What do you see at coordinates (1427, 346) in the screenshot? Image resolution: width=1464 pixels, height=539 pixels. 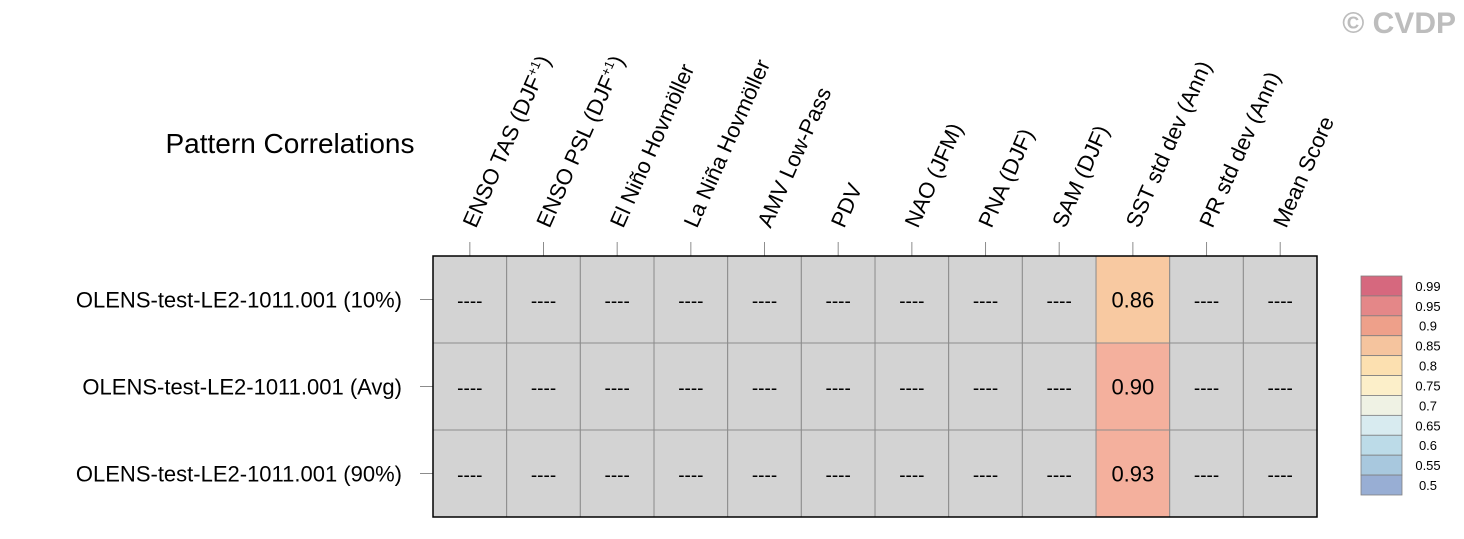 I see `colorbar-label: 0.85` at bounding box center [1427, 346].